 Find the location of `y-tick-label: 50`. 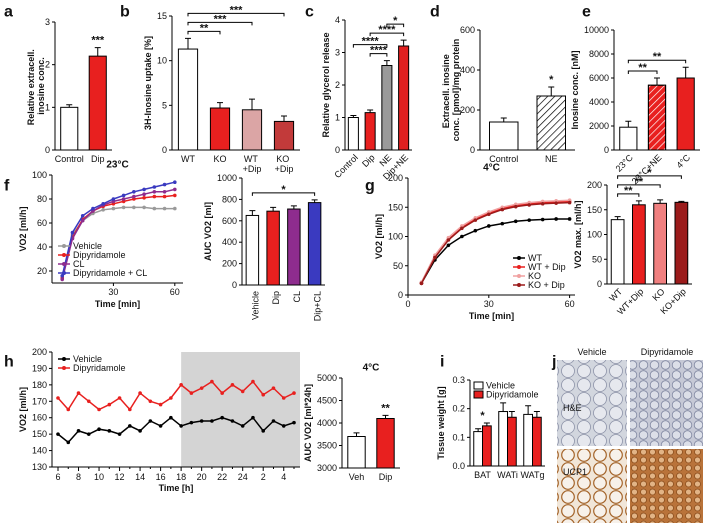

y-tick-label: 50 is located at coordinates (597, 259).